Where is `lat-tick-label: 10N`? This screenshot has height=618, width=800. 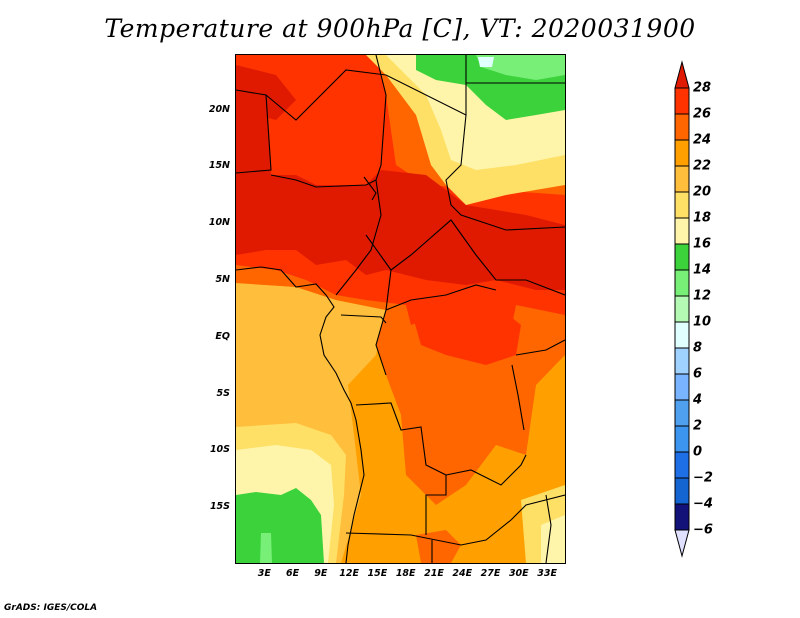
lat-tick-label: 10N is located at coordinates (219, 223).